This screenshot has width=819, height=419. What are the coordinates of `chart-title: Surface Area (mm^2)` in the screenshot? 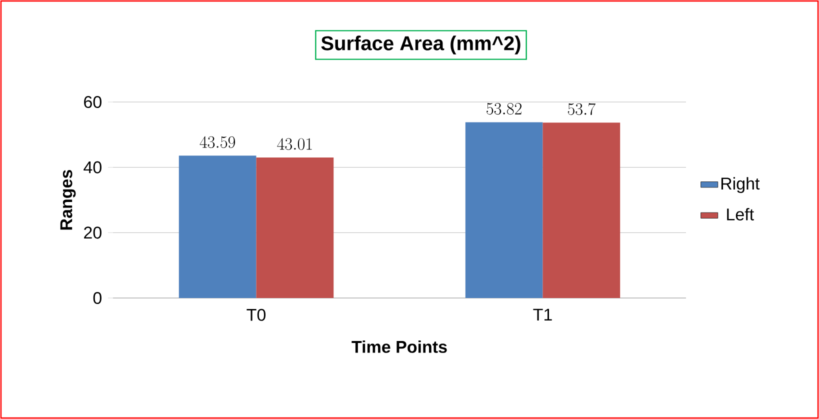 It's located at (420, 45).